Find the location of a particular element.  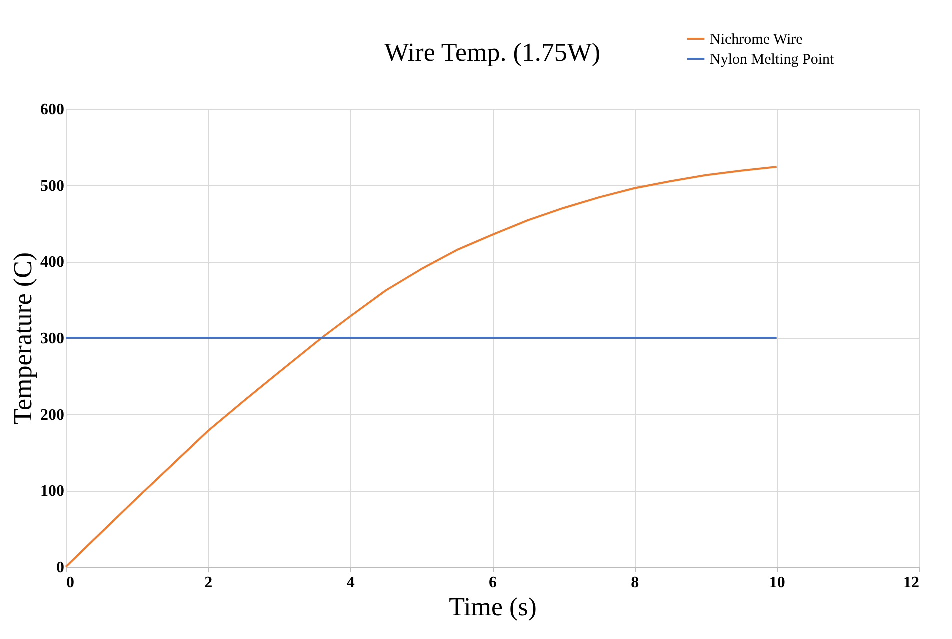

x-axis-title: Time (s) is located at coordinates (493, 607).